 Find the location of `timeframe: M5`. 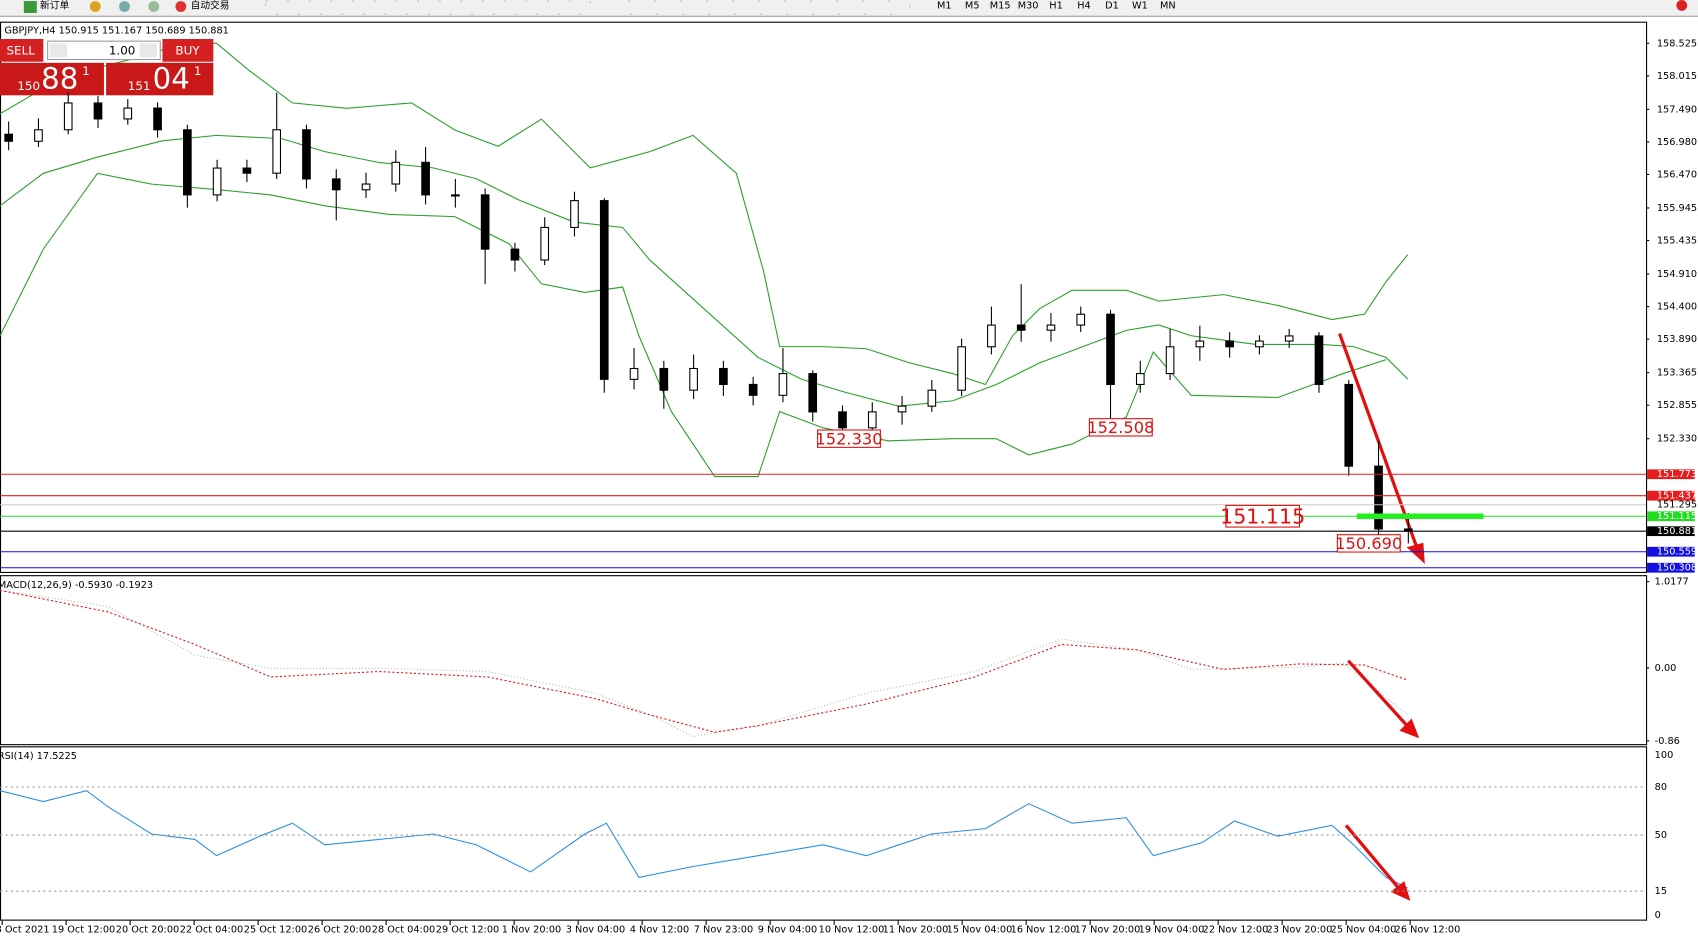

timeframe: M5 is located at coordinates (972, 5).